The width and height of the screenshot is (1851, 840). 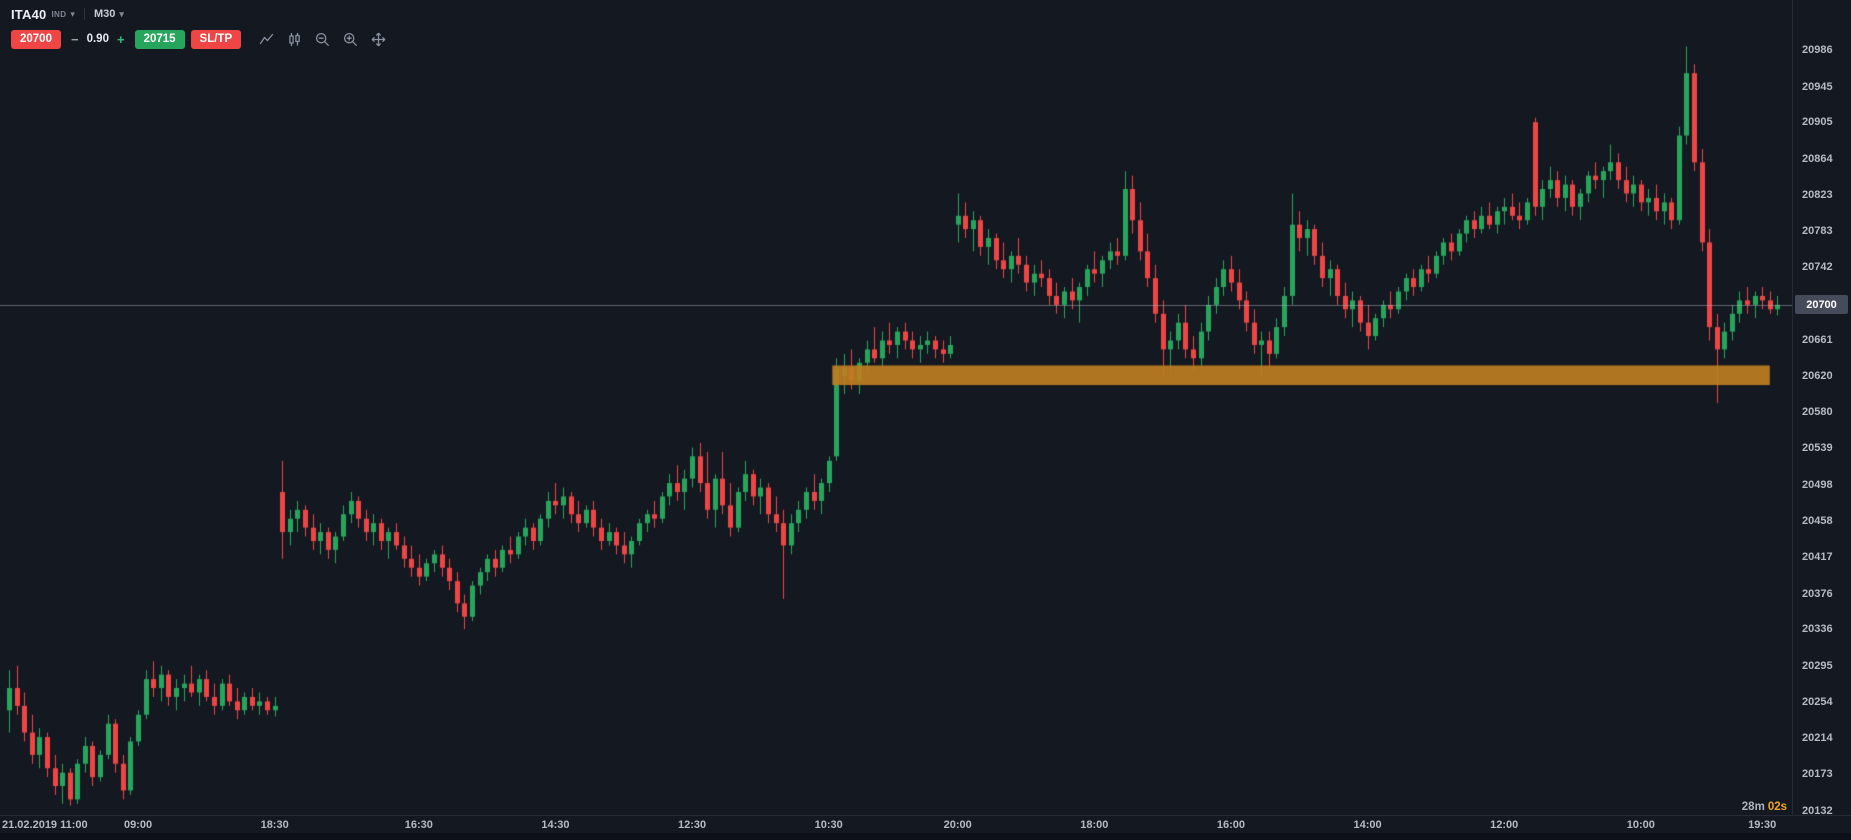 I want to click on trade-controls-row: 20700 − 0.90 + 20715 SL/TP, so click(x=198, y=39).